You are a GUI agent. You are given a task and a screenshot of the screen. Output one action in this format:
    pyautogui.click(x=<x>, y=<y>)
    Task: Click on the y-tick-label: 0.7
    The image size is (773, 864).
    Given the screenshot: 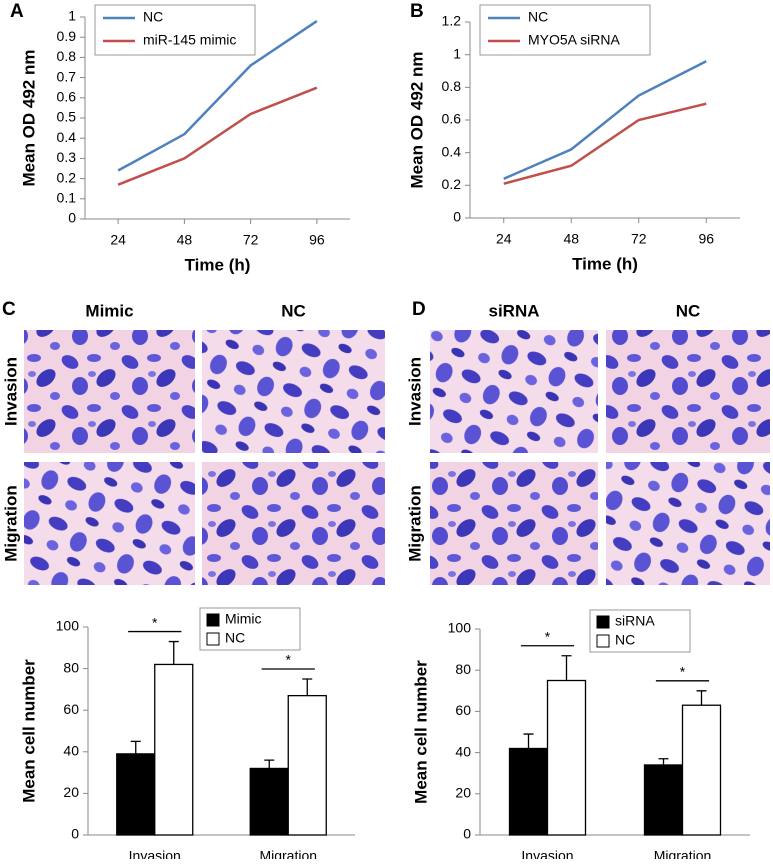 What is the action you would take?
    pyautogui.click(x=67, y=76)
    